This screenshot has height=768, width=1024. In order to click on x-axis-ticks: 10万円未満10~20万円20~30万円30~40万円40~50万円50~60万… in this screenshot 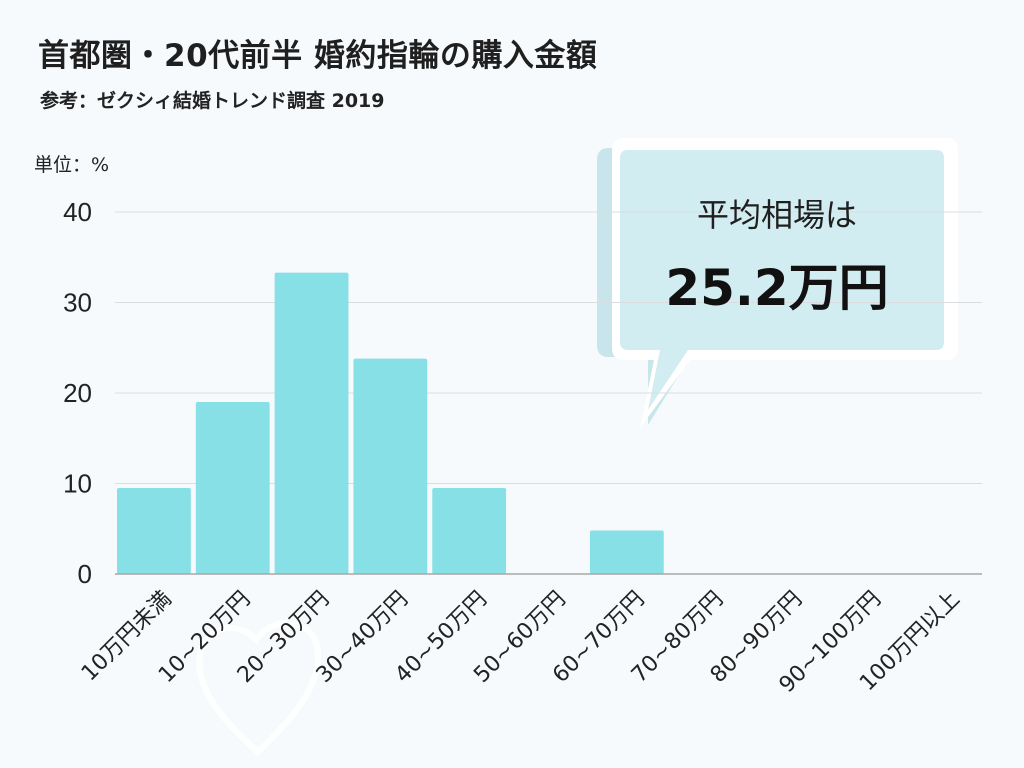, I will do `click(521, 642)`.